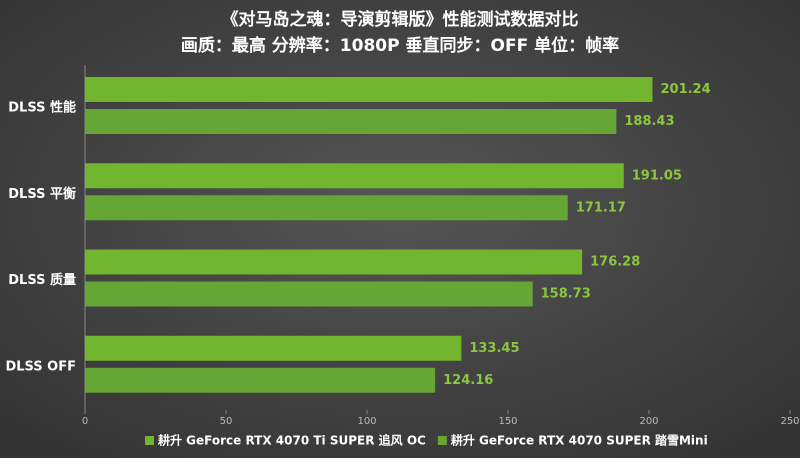 This screenshot has height=458, width=800. Describe the element at coordinates (292, 440) in the screenshot. I see `legend-label: 耕升 GeForce RTX 4070 Ti SUPER 追风 OC` at that location.